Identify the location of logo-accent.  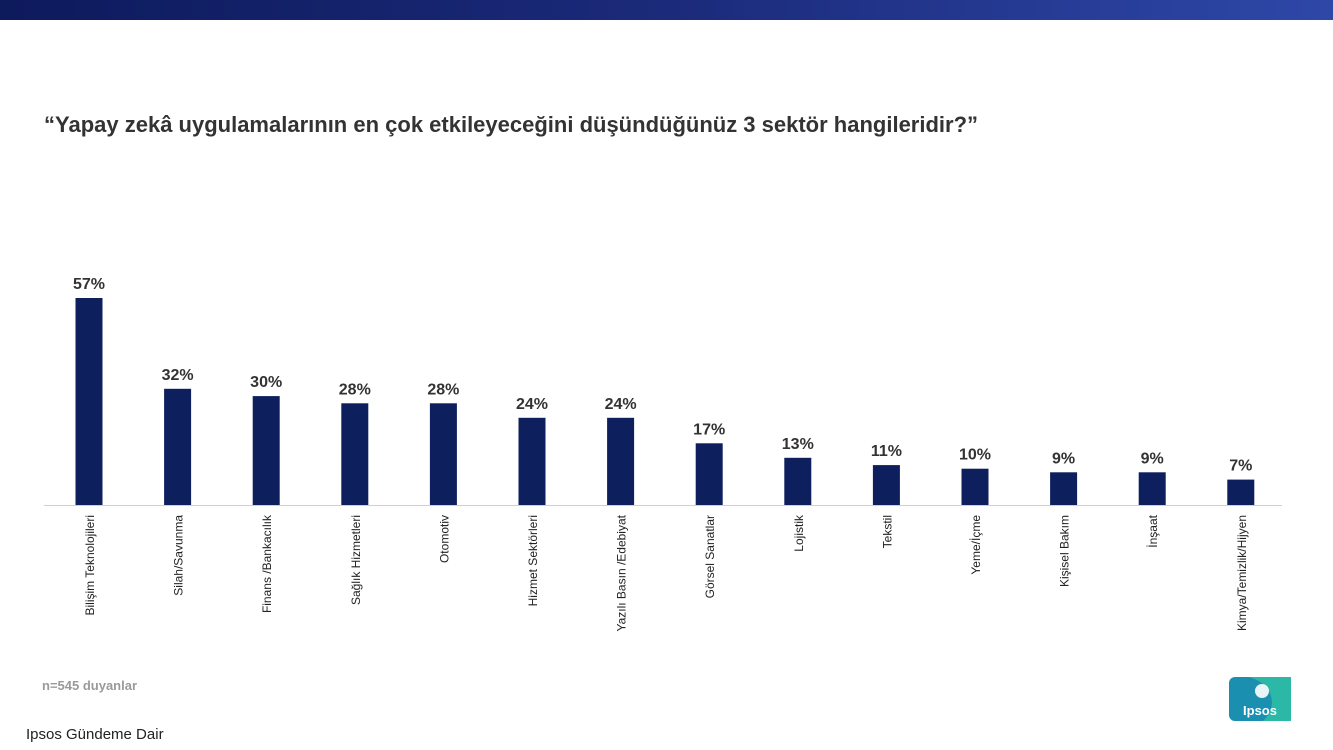
(1270, 699).